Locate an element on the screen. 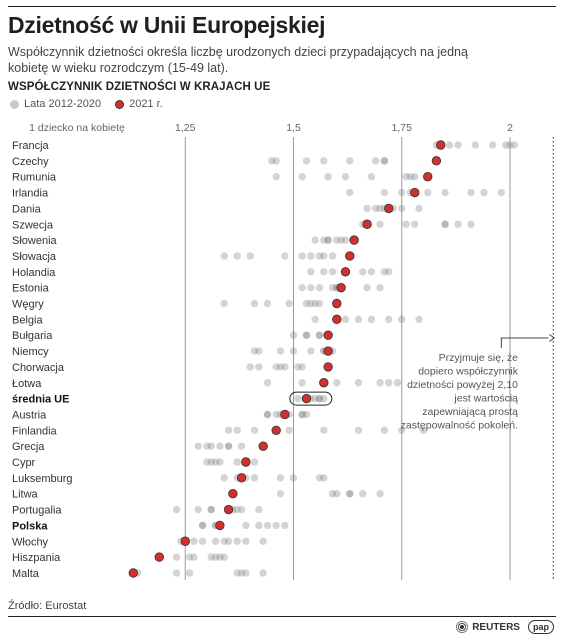  row-label: Irlandia is located at coordinates (30, 194).